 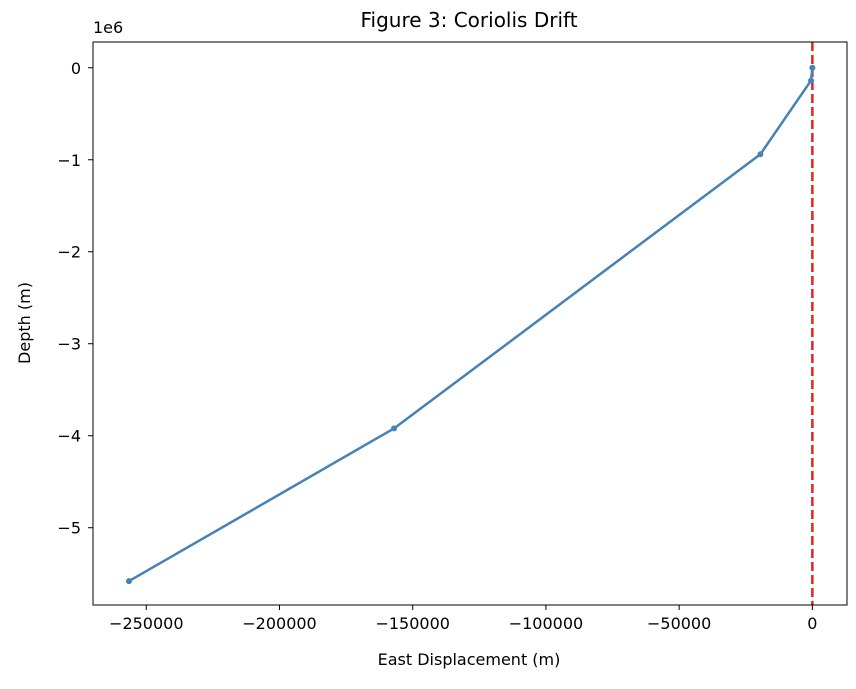 I want to click on x-tick-label: 0, so click(x=812, y=623).